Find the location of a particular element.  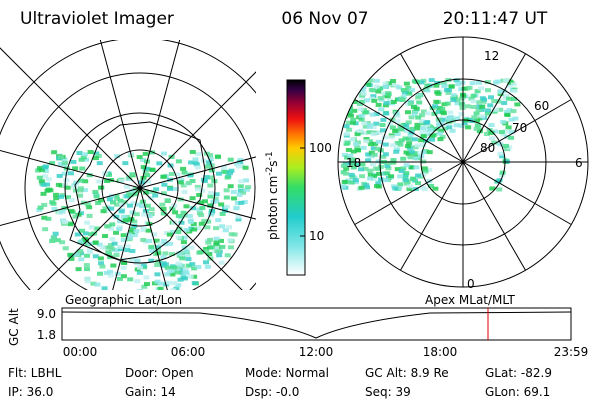

title: Ultraviolet Imager is located at coordinates (97, 19).